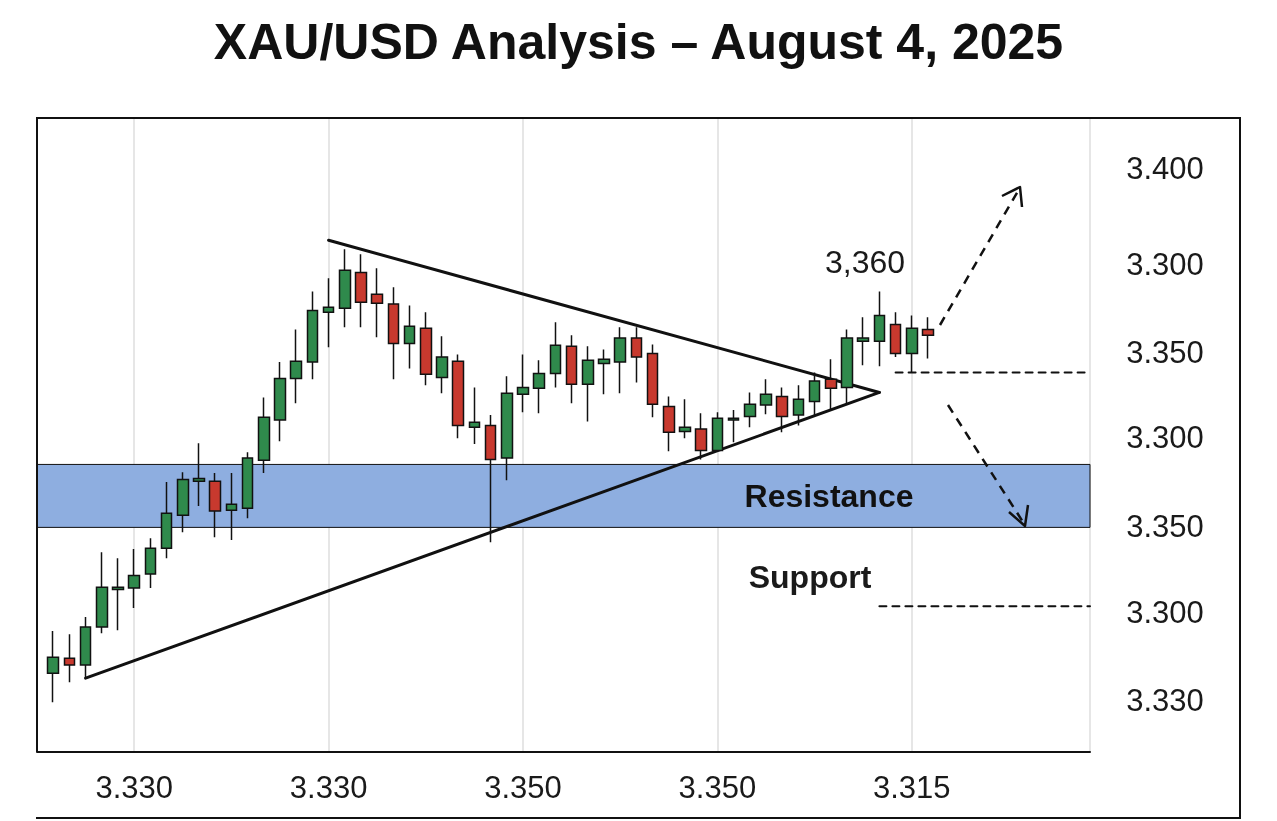  I want to click on annotation: 3,360, so click(865, 262).